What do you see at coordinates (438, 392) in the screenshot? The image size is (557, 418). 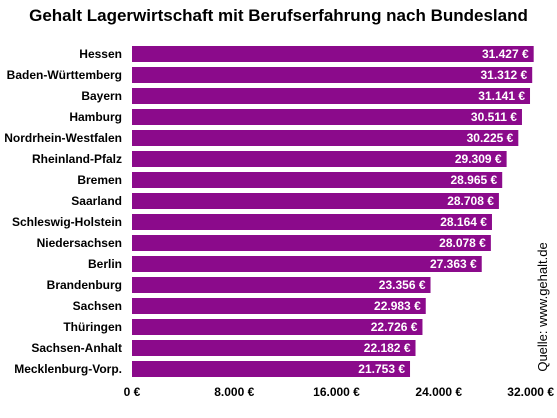 I see `x-tick-label: 24.000 €` at bounding box center [438, 392].